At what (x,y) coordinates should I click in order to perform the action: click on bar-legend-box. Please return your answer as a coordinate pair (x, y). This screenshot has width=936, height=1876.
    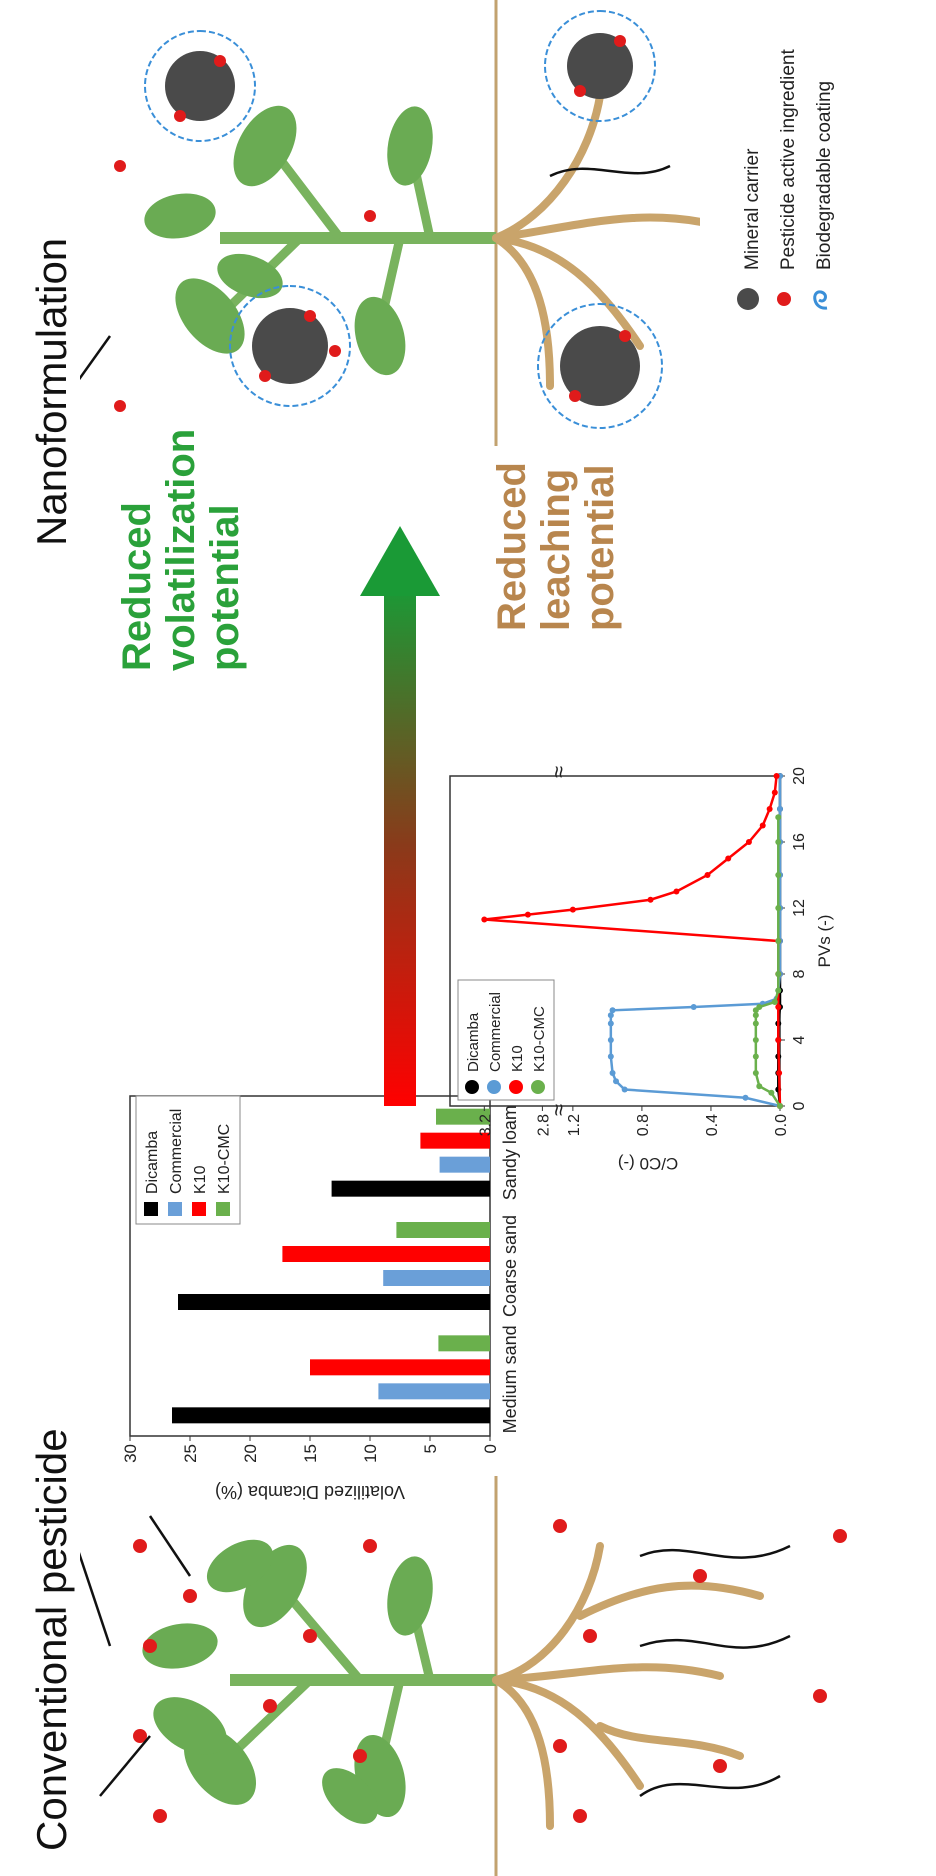
    Looking at the image, I should click on (188, 1160).